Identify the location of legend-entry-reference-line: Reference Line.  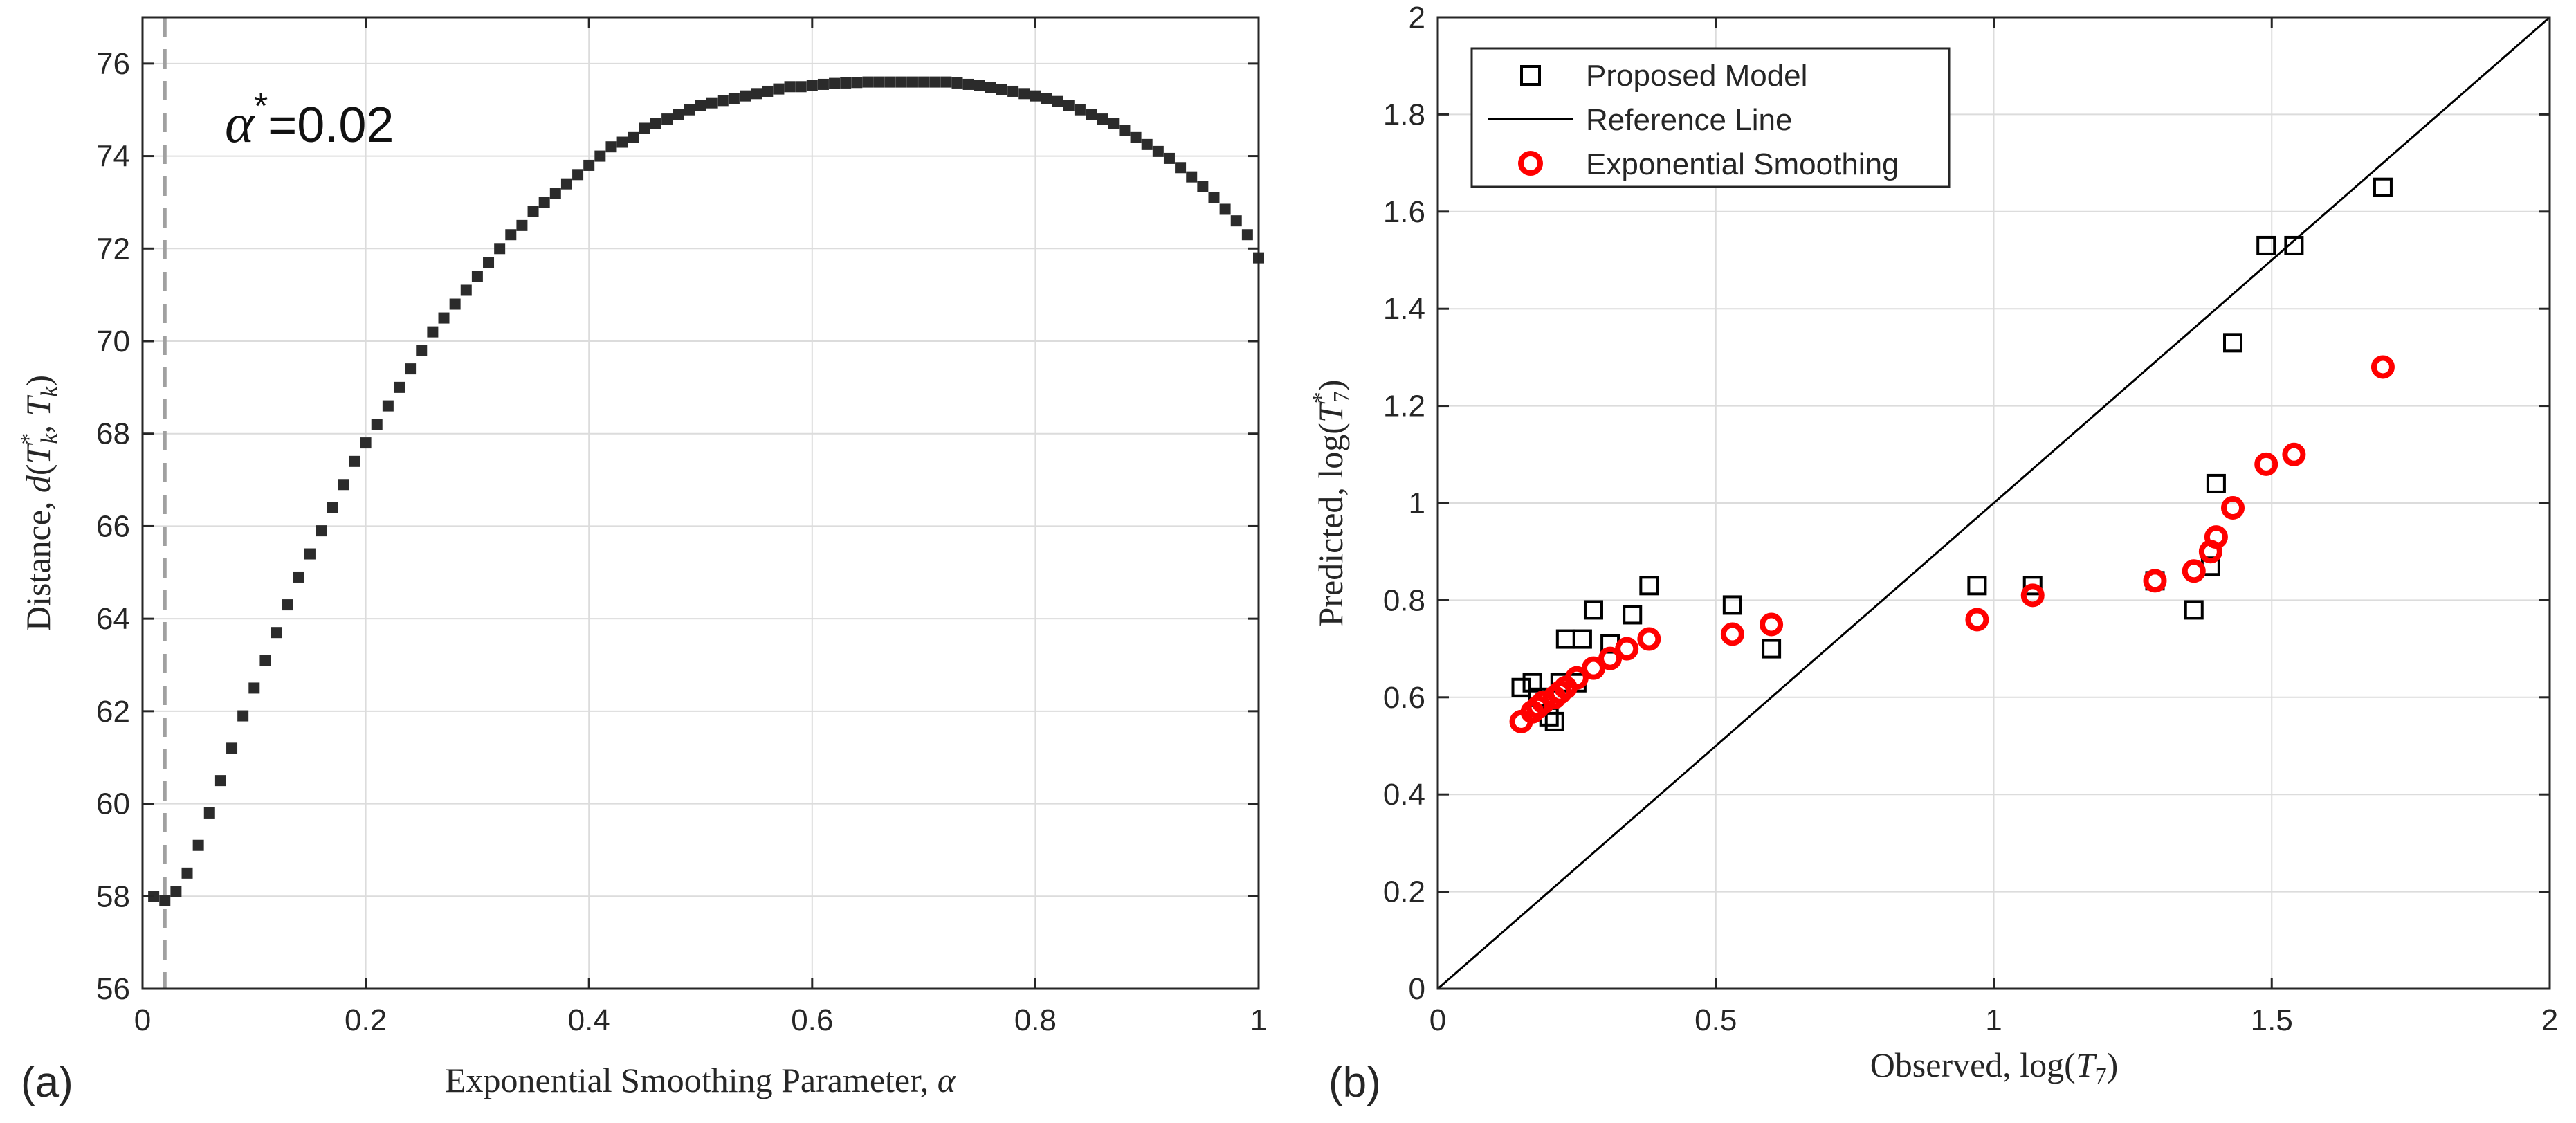
(1689, 120).